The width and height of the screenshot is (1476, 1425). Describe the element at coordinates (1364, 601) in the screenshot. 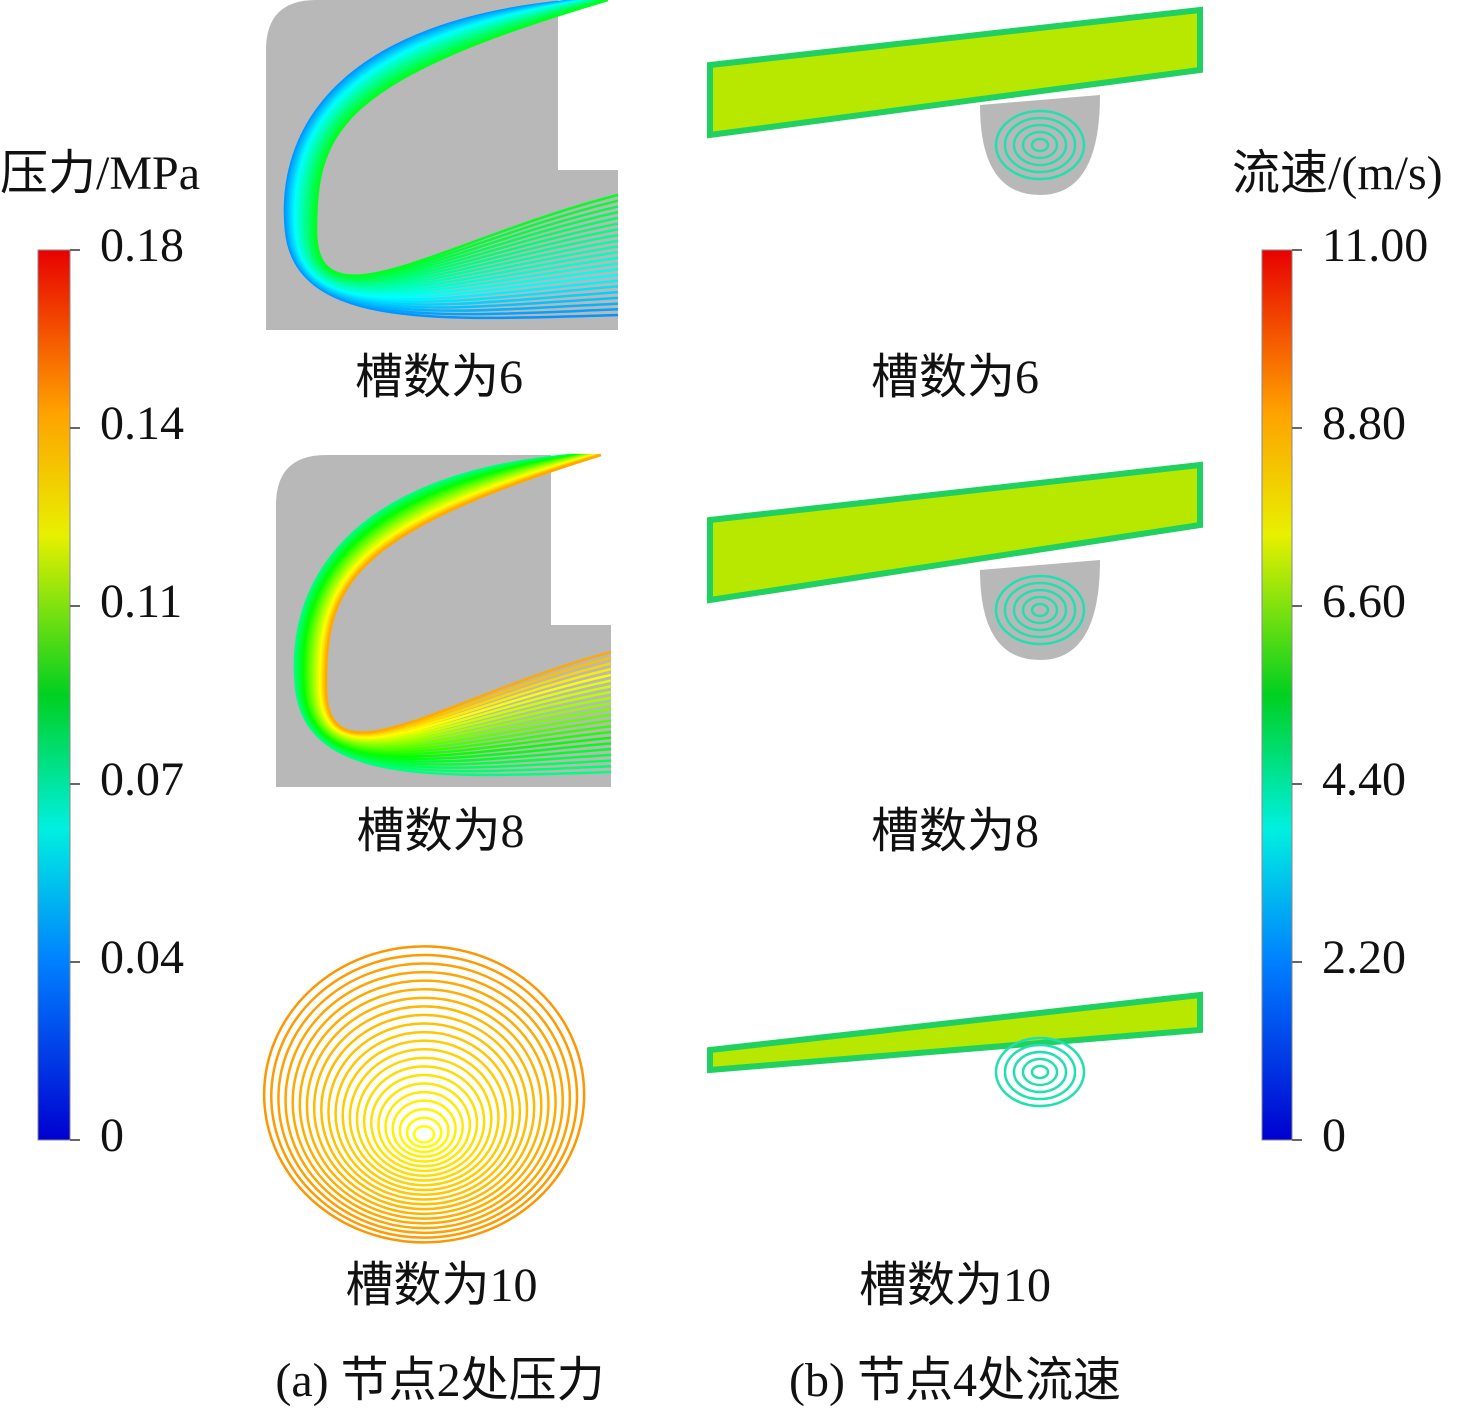

I see `tick-label: 6.60` at that location.